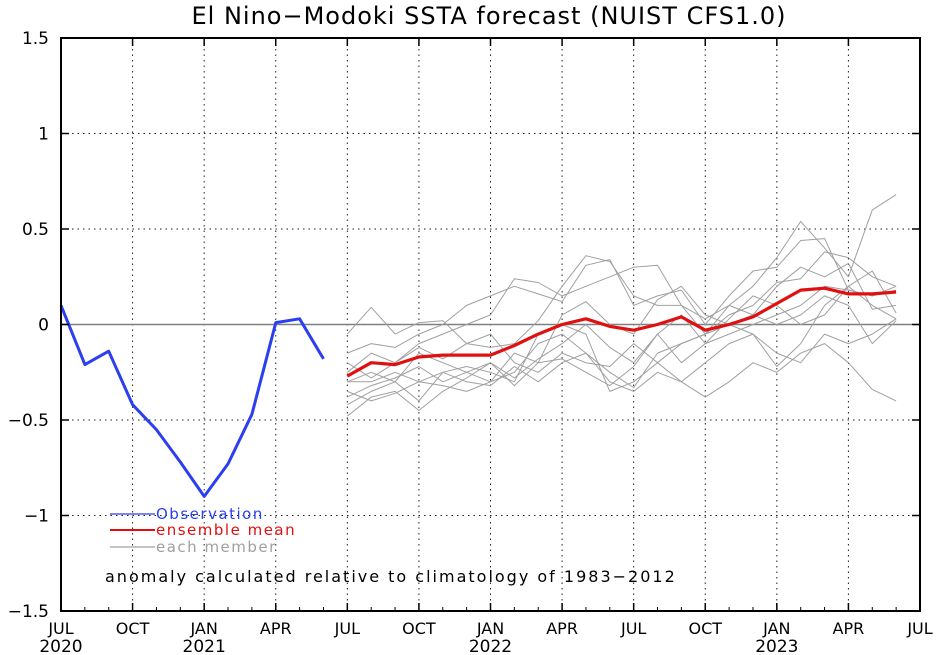 The width and height of the screenshot is (939, 655). I want to click on y-tick-label: 1.5, so click(35, 39).